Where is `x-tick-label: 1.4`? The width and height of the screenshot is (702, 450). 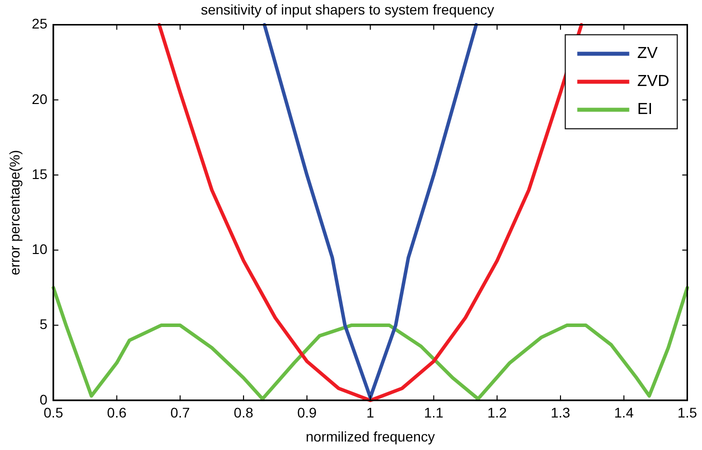 x-tick-label: 1.4 is located at coordinates (624, 412).